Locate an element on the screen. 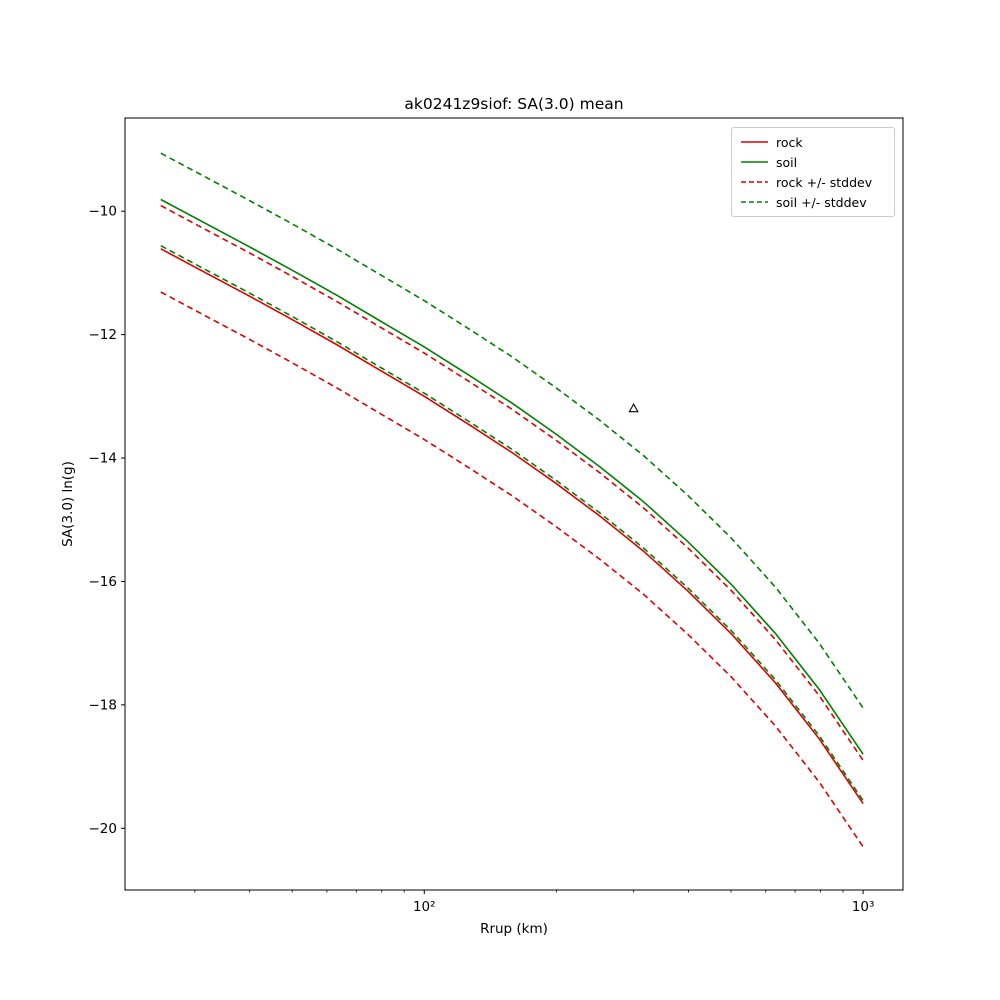 This screenshot has height=1000, width=1000. legend-label: rock is located at coordinates (789, 142).